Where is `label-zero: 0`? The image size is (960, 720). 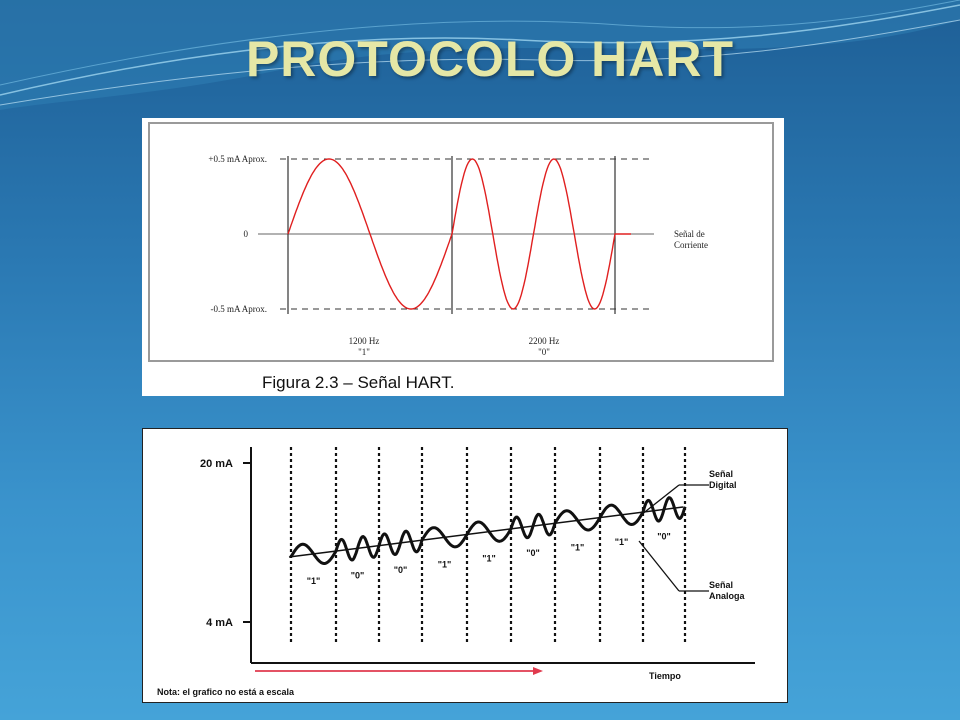
label-zero: 0 is located at coordinates (246, 234).